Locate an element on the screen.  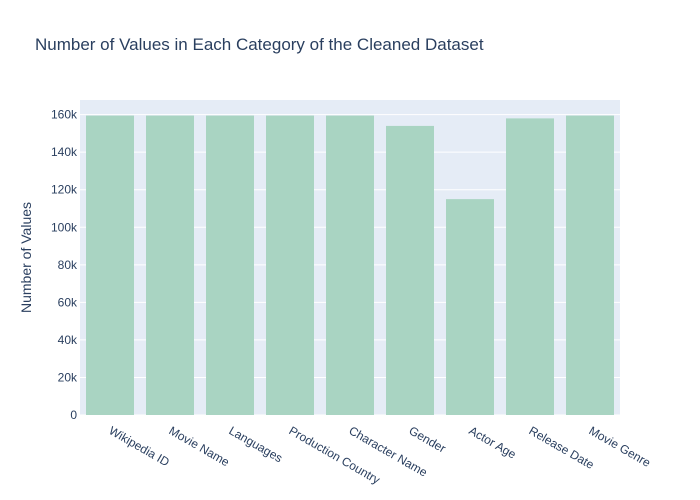
y-tick-label: 0 is located at coordinates (73, 415).